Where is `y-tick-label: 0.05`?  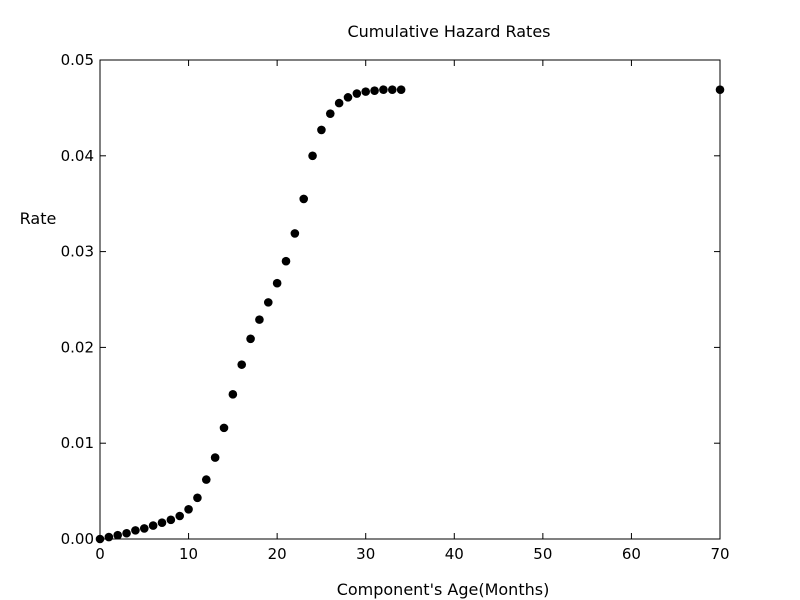 y-tick-label: 0.05 is located at coordinates (77, 60).